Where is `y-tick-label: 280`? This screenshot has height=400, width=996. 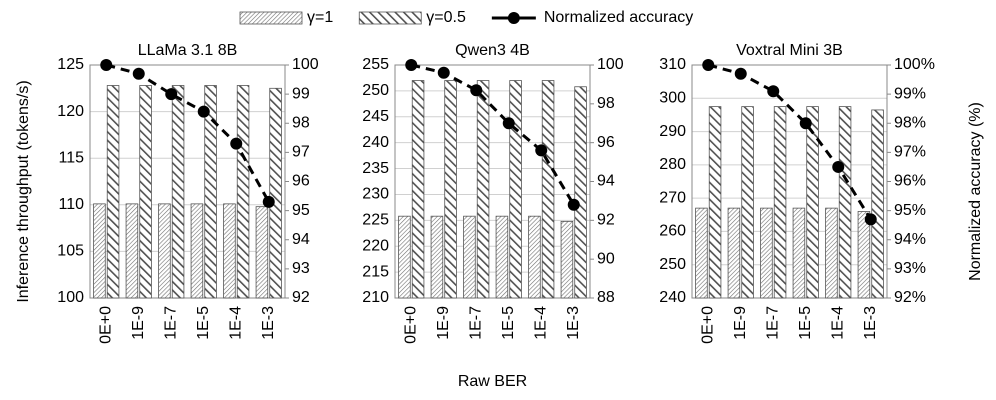
y-tick-label: 280 is located at coordinates (672, 164).